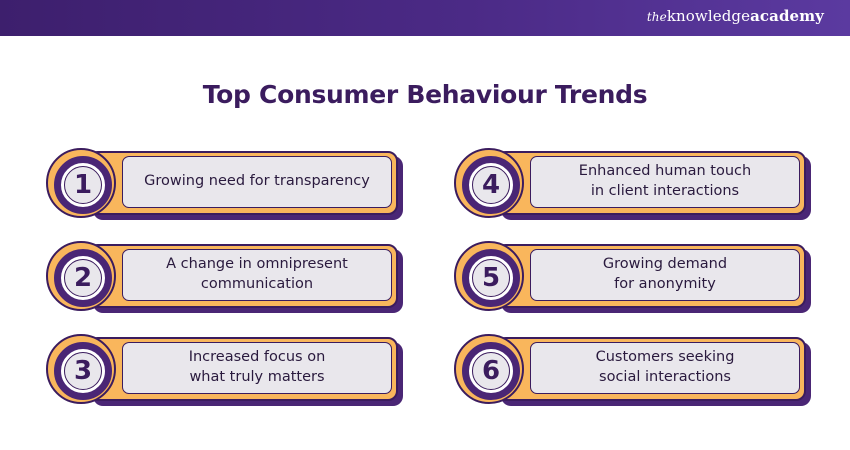 This screenshot has width=850, height=450. Describe the element at coordinates (665, 368) in the screenshot. I see `trend-text-box: Customers seeking social interactions` at that location.